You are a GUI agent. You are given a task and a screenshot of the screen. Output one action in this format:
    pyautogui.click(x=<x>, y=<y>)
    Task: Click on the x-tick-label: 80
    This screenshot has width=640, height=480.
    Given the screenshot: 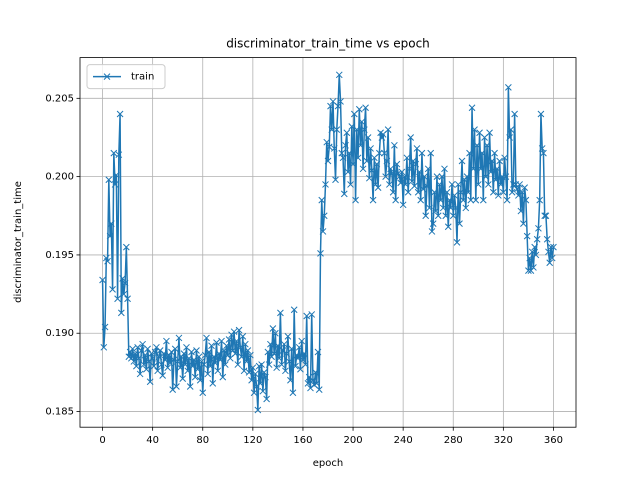 What is the action you would take?
    pyautogui.click(x=202, y=440)
    